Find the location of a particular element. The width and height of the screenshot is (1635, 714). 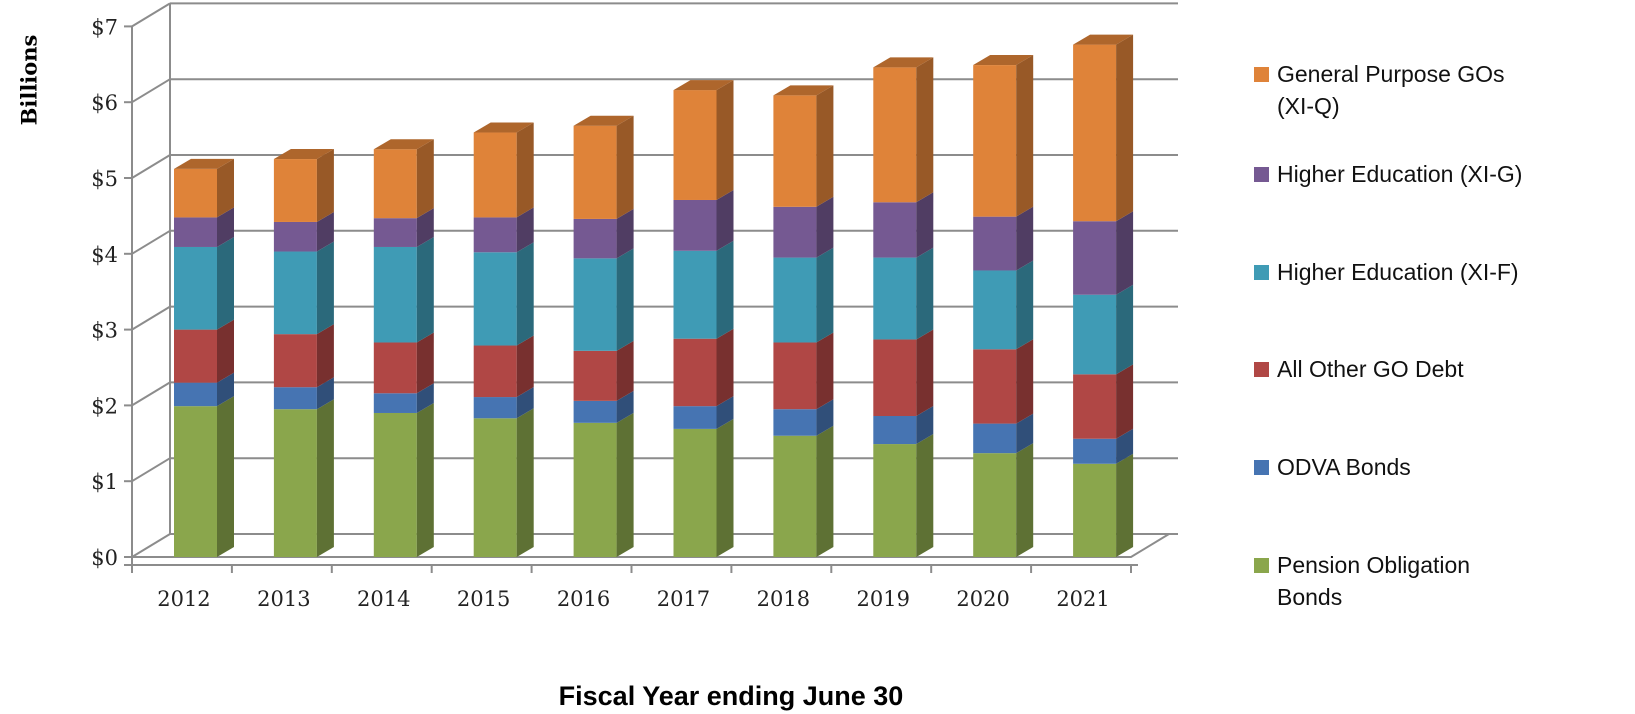

legend-entry: General Purpose GOs (XI-Q) is located at coordinates (1379, 90).